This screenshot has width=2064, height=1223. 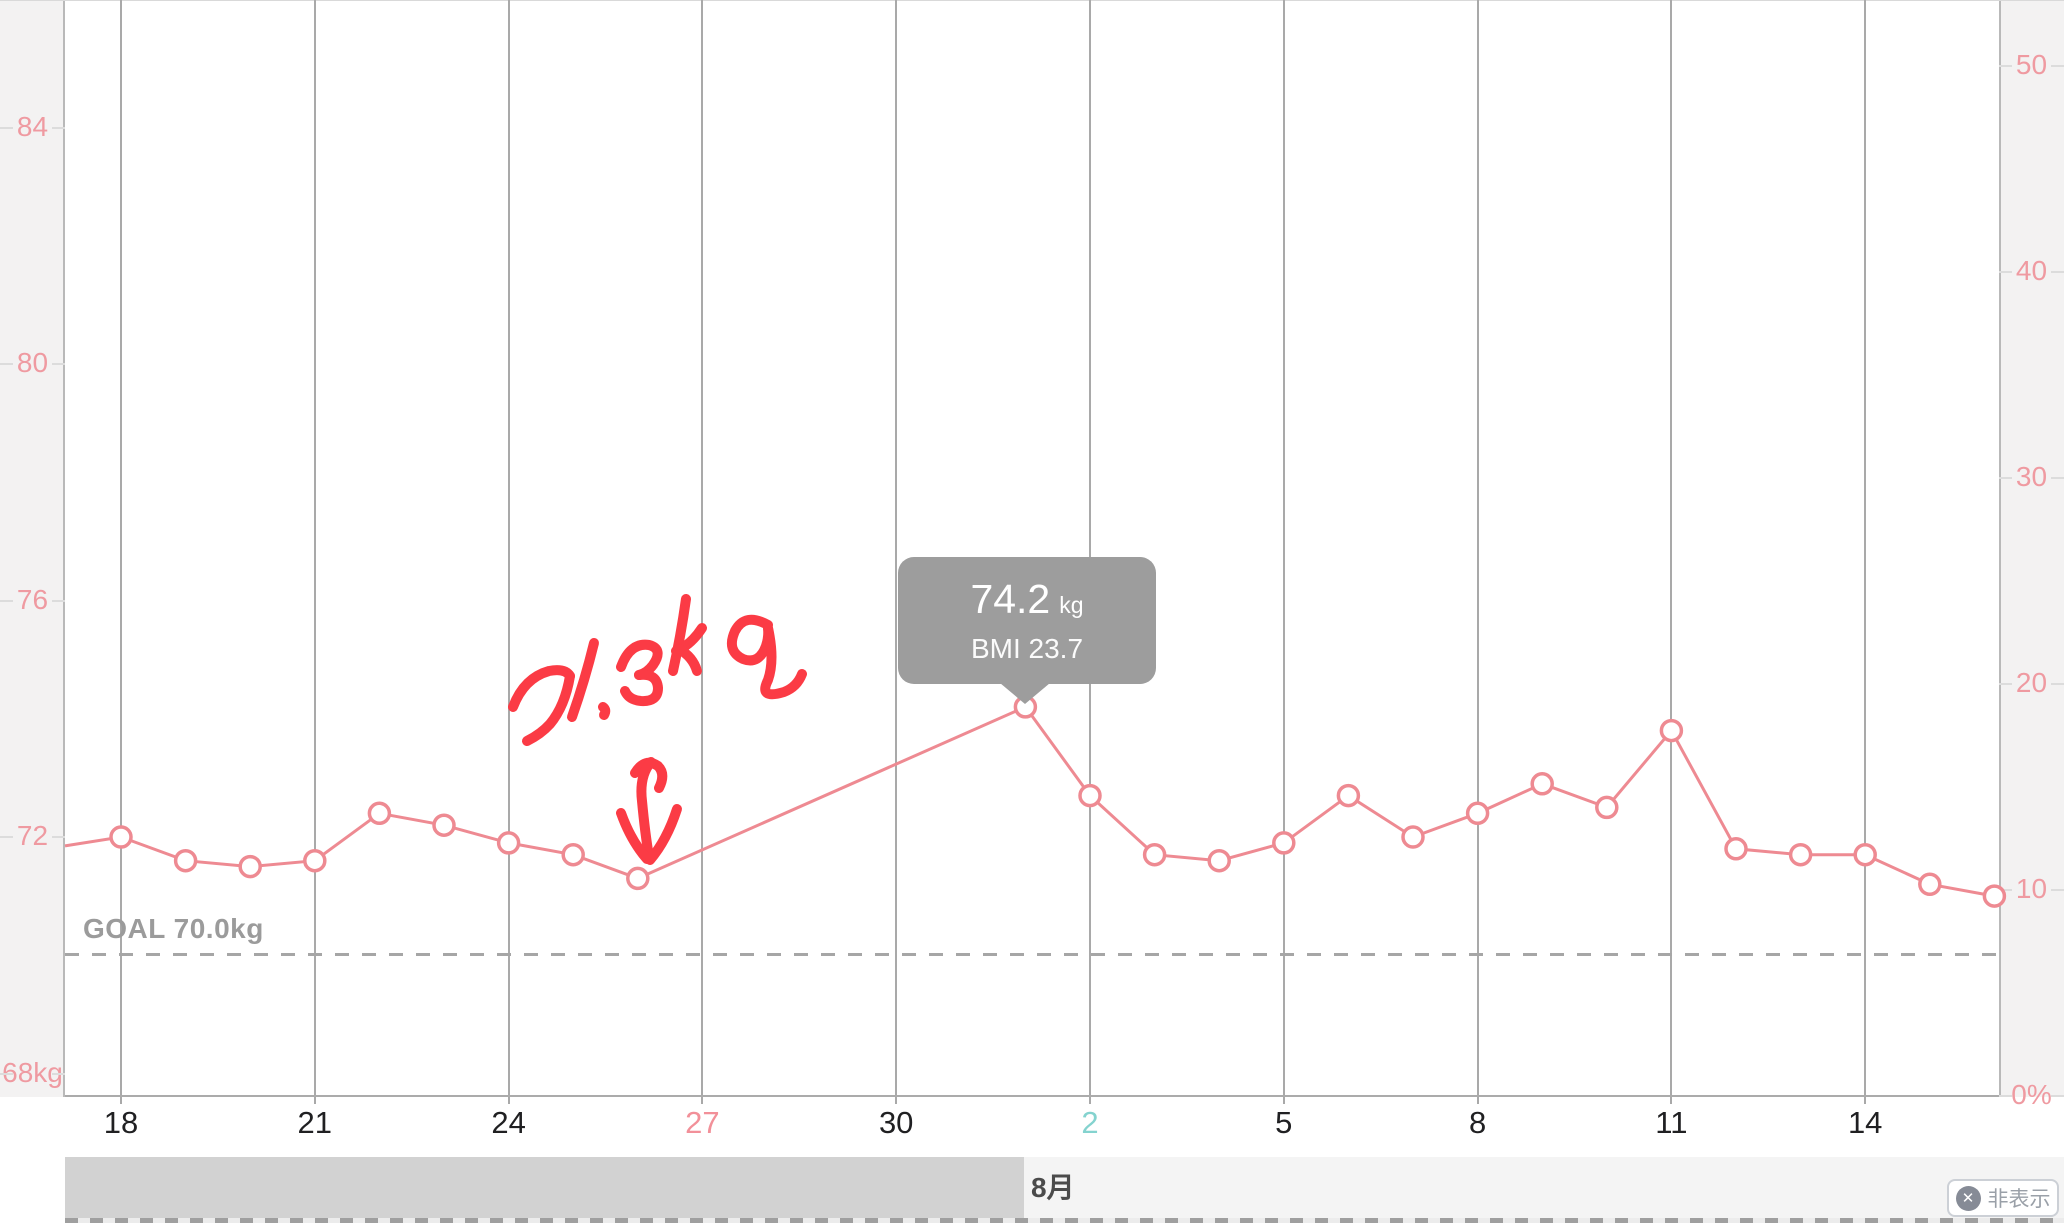 What do you see at coordinates (896, 1122) in the screenshot?
I see `x-tick-label: 30` at bounding box center [896, 1122].